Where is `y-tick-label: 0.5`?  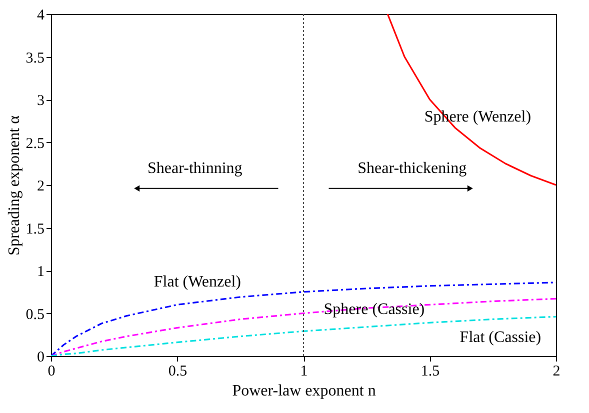
y-tick-label: 0.5 is located at coordinates (35, 314).